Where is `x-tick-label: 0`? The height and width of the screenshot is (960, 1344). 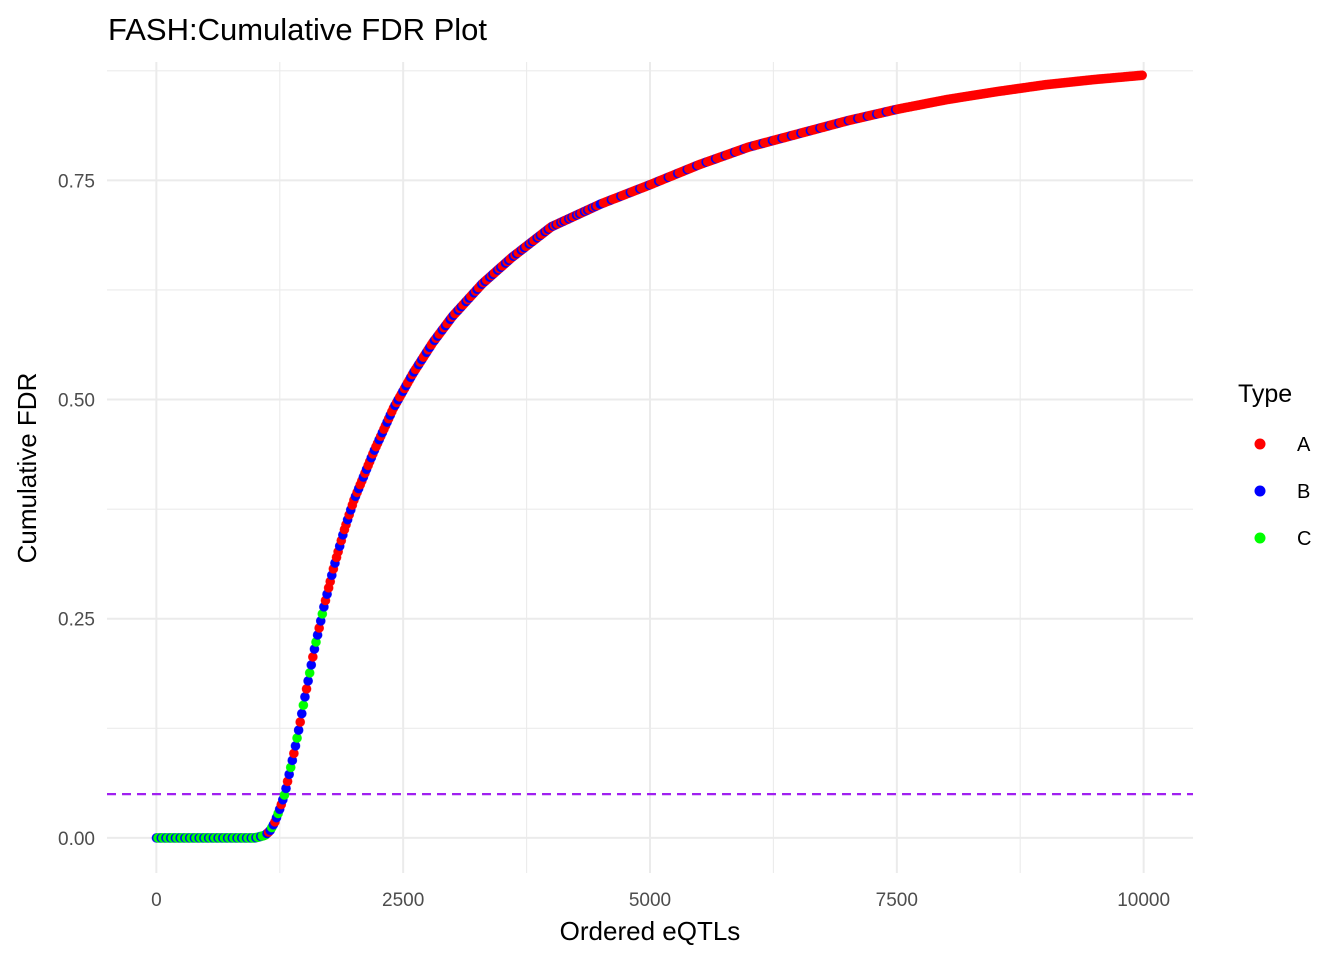 x-tick-label: 0 is located at coordinates (156, 900).